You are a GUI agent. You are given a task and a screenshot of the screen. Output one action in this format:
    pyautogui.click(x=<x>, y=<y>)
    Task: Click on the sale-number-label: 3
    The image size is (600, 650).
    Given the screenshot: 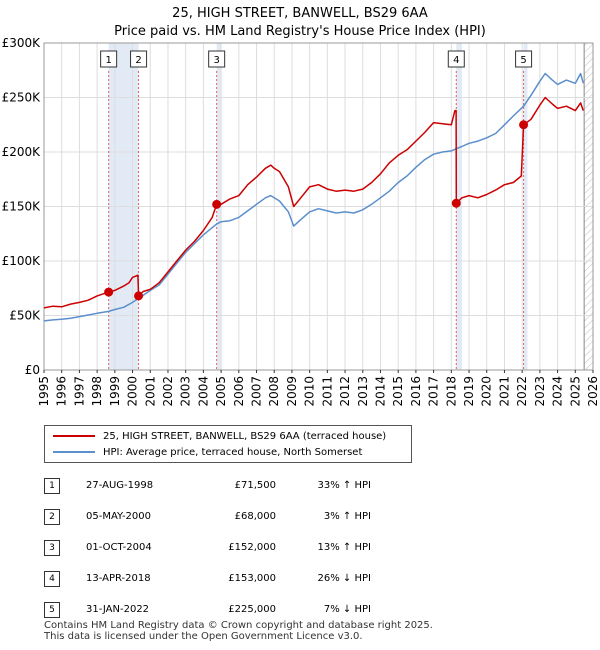 What is the action you would take?
    pyautogui.click(x=216, y=60)
    